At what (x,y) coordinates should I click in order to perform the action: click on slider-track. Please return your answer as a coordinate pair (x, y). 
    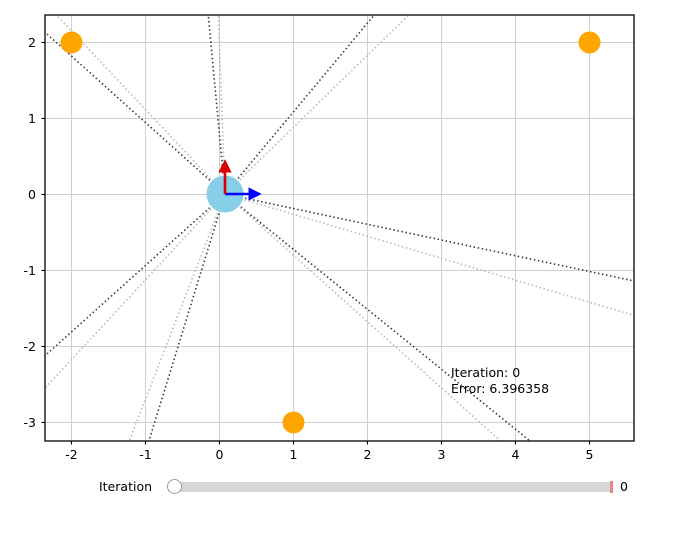
    Looking at the image, I should click on (389, 487).